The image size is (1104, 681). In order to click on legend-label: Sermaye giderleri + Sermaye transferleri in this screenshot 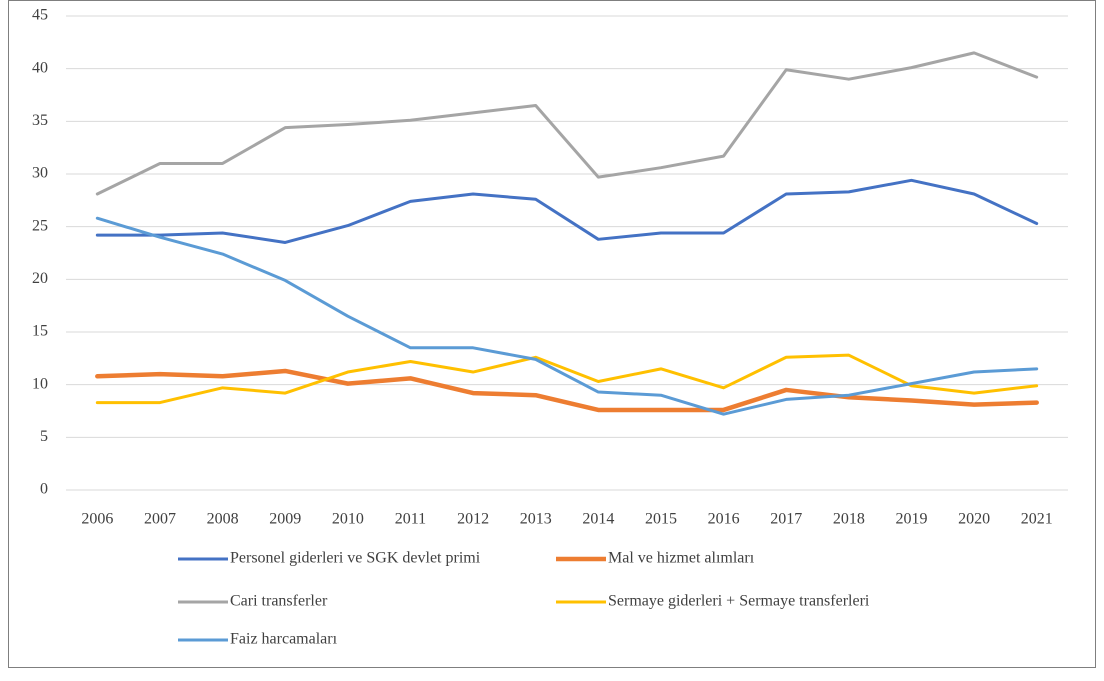, I will do `click(739, 601)`.